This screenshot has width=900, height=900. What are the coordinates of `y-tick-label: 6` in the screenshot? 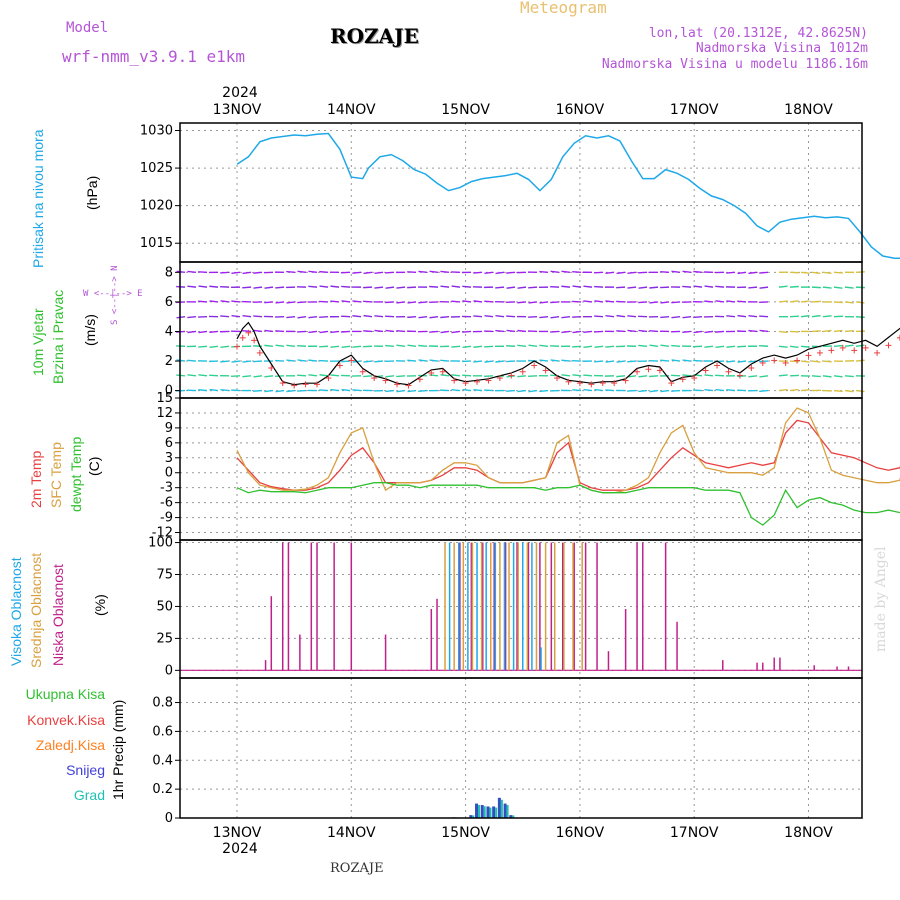 It's located at (169, 443).